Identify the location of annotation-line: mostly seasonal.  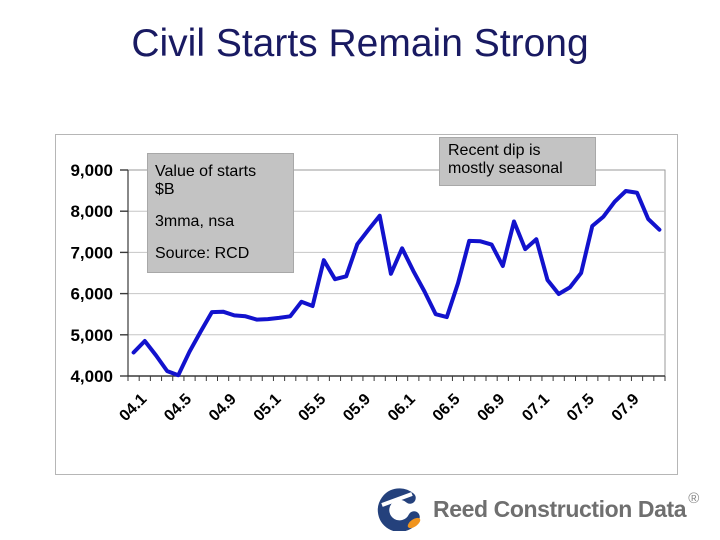
(505, 168).